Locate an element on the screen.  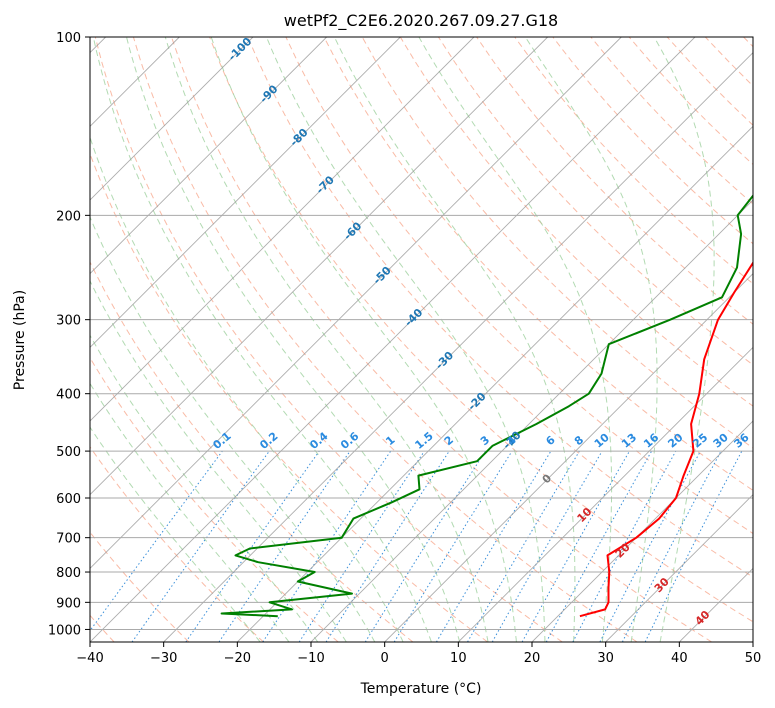
y-tick-label: 700 is located at coordinates (68, 539).